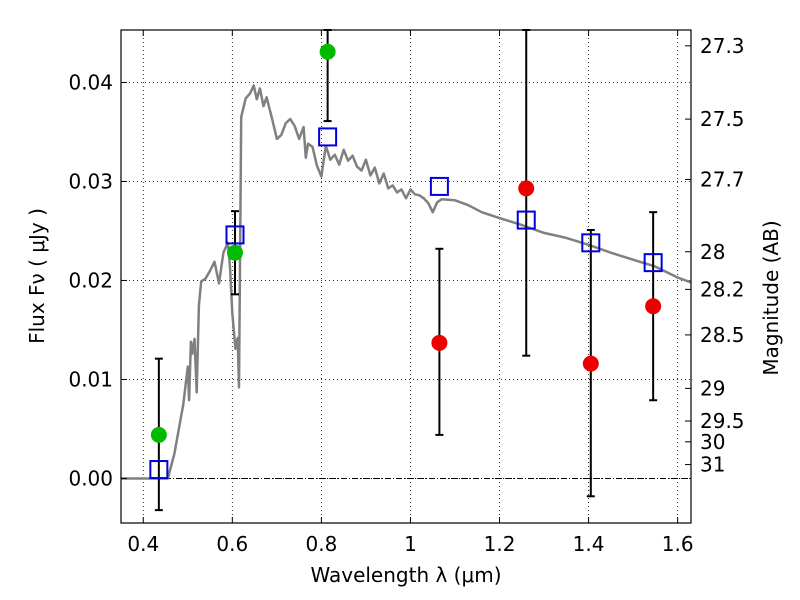 Image resolution: width=800 pixels, height=600 pixels. What do you see at coordinates (712, 442) in the screenshot?
I see `y2-tick-label: 30` at bounding box center [712, 442].